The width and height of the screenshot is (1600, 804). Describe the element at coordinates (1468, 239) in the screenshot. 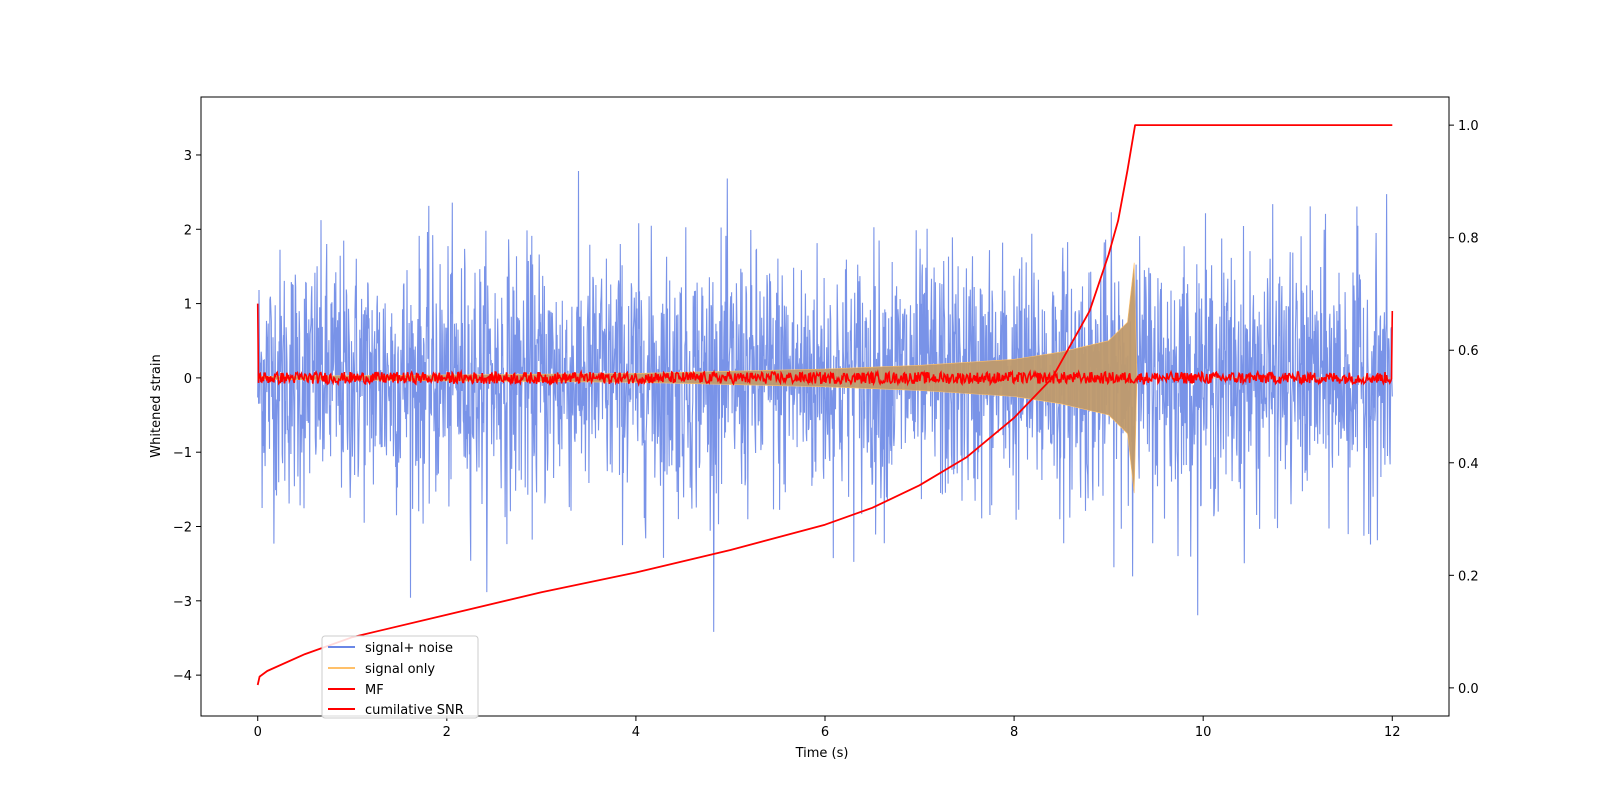

I see `y2-tick-label: 0.8` at that location.